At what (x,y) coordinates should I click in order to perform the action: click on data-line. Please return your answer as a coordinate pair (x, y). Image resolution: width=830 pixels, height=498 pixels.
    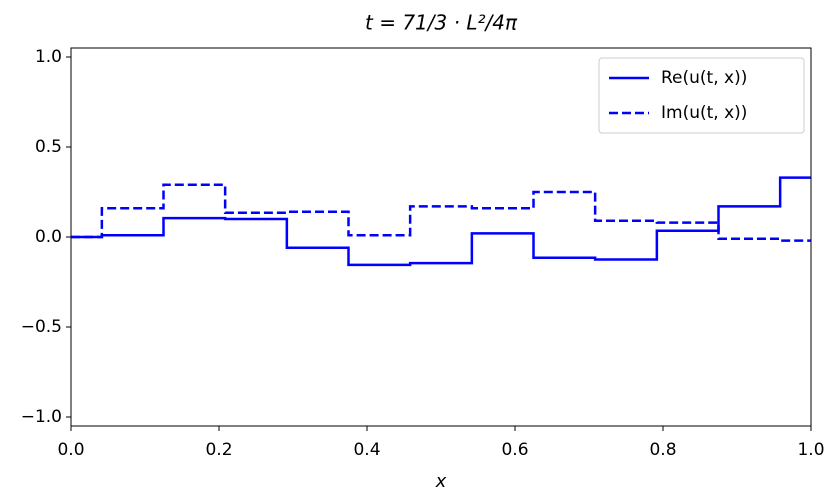
    Looking at the image, I should click on (441, 212).